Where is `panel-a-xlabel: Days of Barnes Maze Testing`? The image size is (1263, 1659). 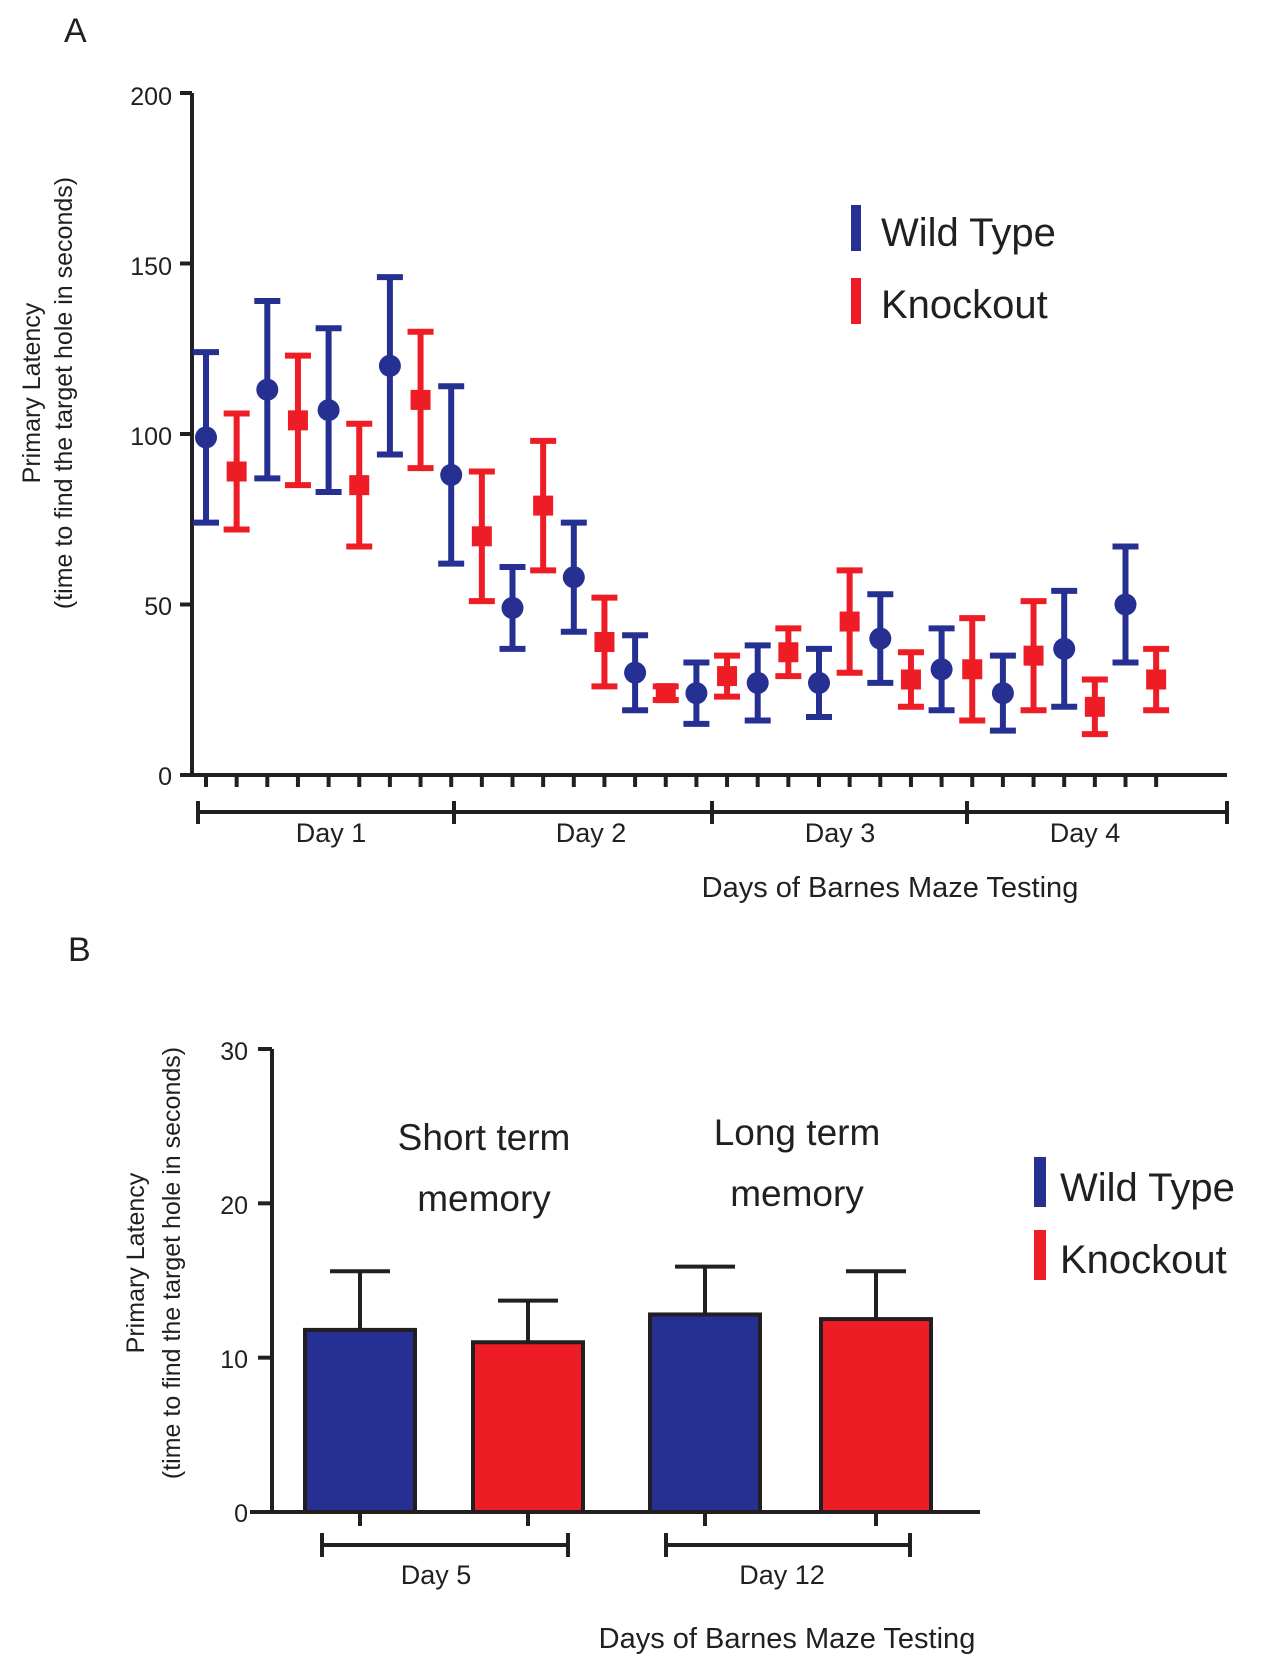 panel-a-xlabel: Days of Barnes Maze Testing is located at coordinates (890, 888).